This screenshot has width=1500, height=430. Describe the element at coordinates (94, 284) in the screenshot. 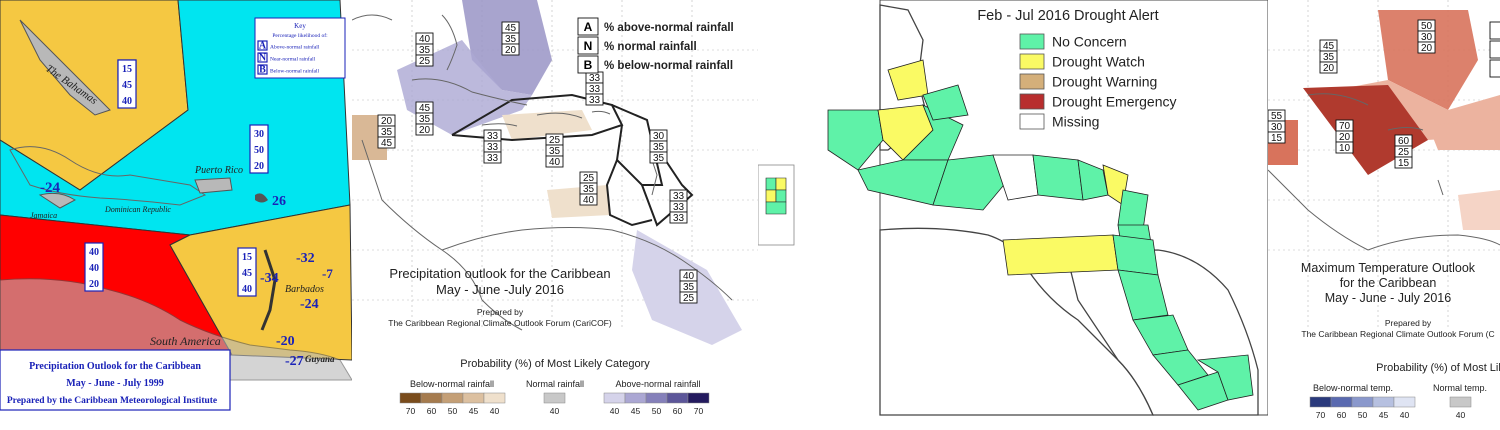

I see `svg-text: 20` at that location.